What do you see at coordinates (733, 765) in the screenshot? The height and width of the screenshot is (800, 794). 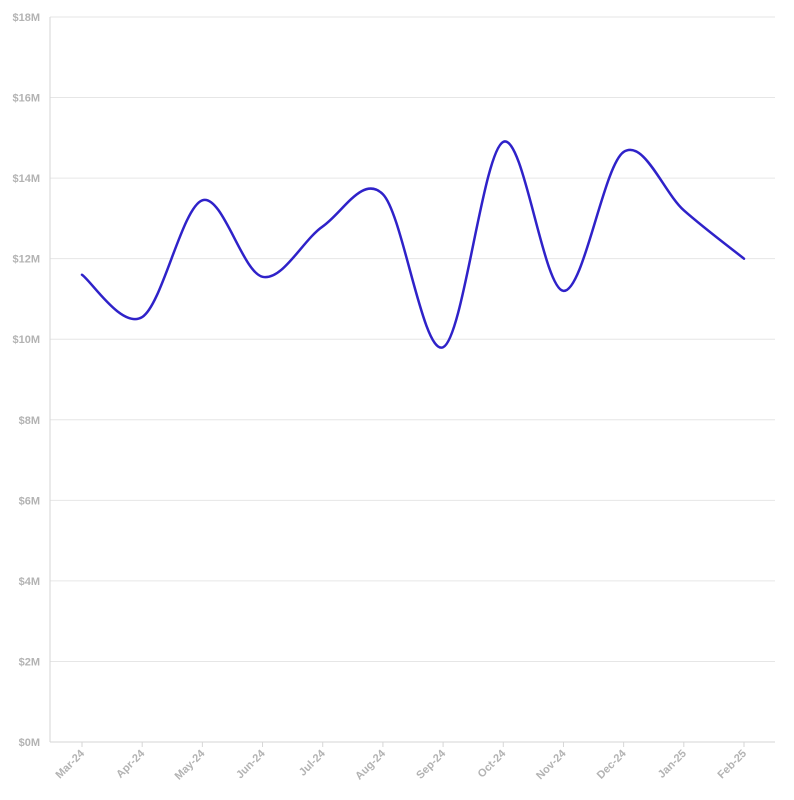 I see `x-tick-label: Feb-25` at bounding box center [733, 765].